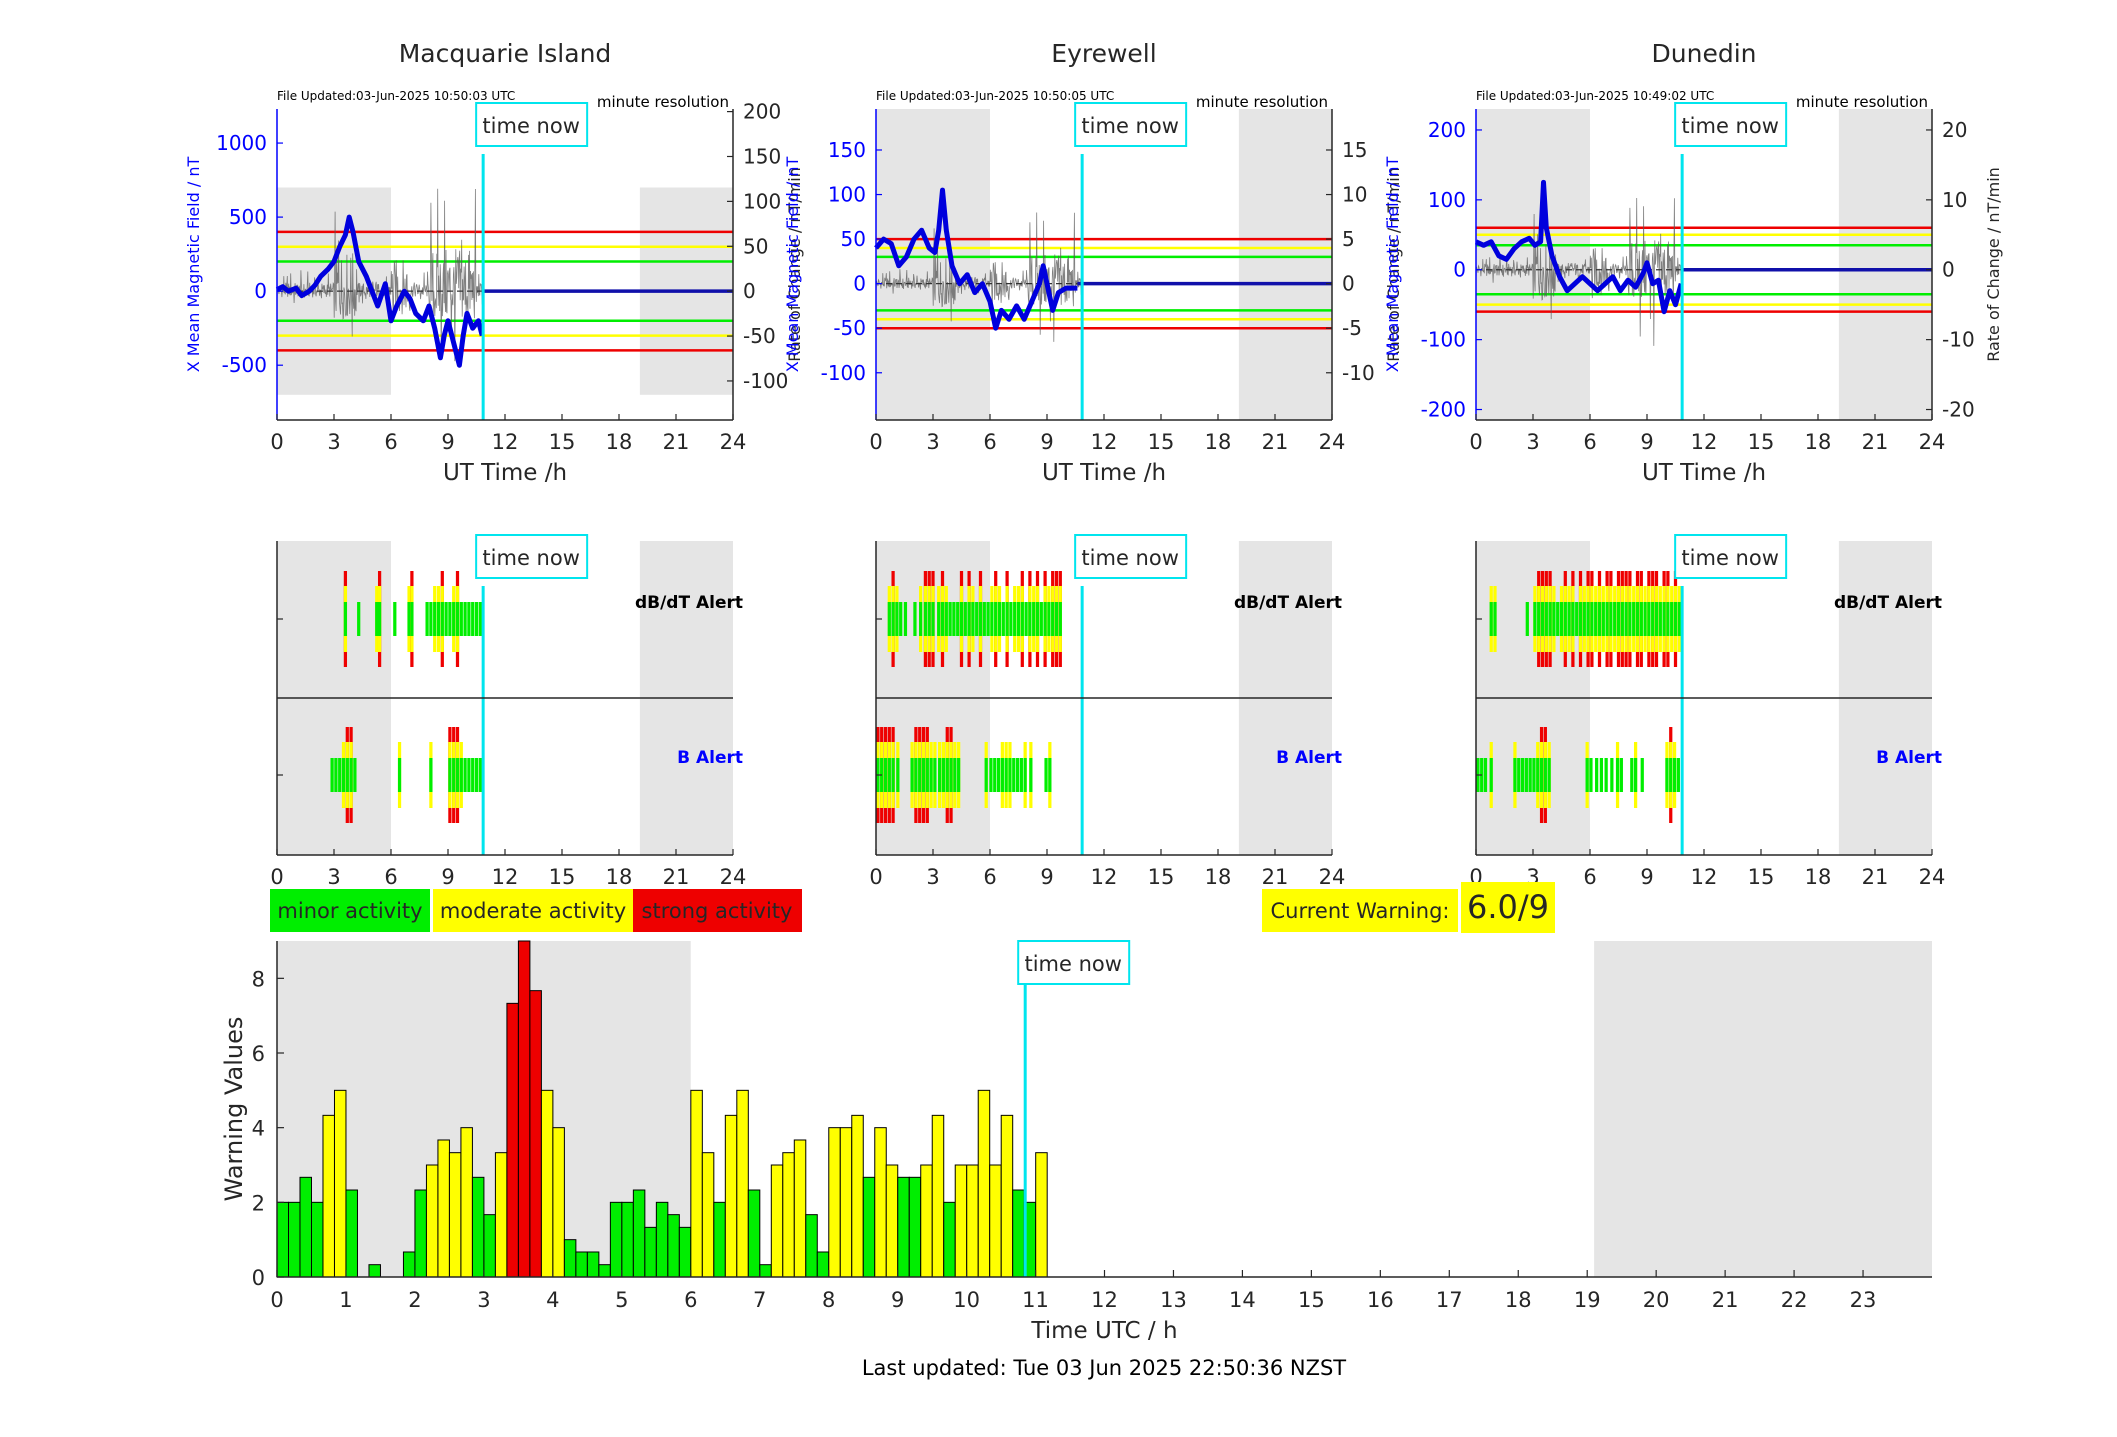 Image resolution: width=2117 pixels, height=1437 pixels. What do you see at coordinates (1932, 877) in the screenshot?
I see `alert-2-xtick-label: 24` at bounding box center [1932, 877].